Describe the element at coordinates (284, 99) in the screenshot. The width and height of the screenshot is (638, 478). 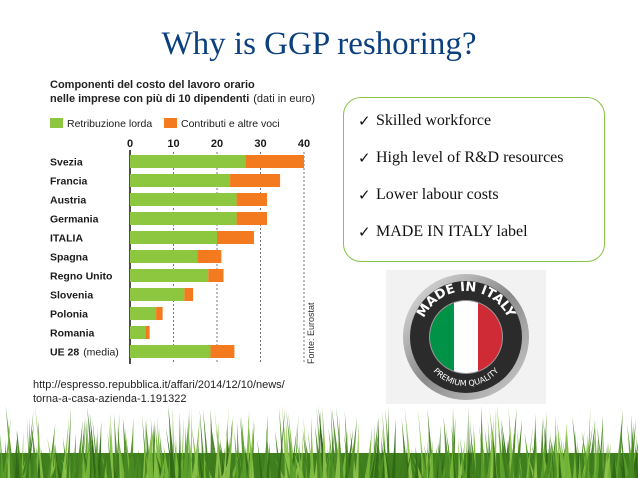
I see `chart-title-line2-normal: (dati in euro)` at that location.